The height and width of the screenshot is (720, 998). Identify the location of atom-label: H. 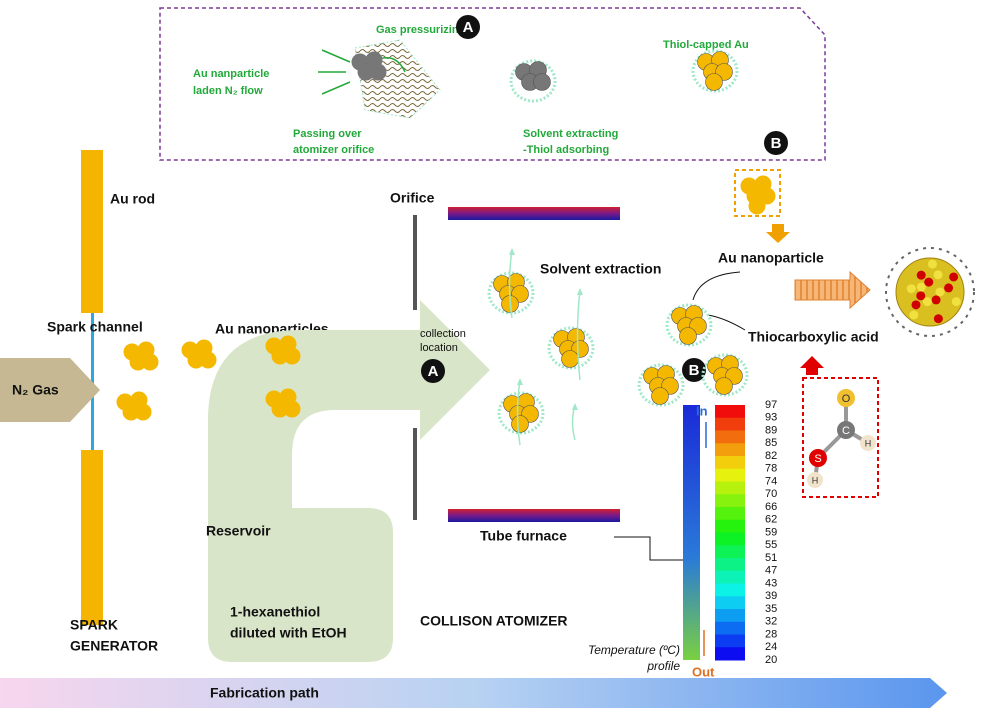
(868, 443).